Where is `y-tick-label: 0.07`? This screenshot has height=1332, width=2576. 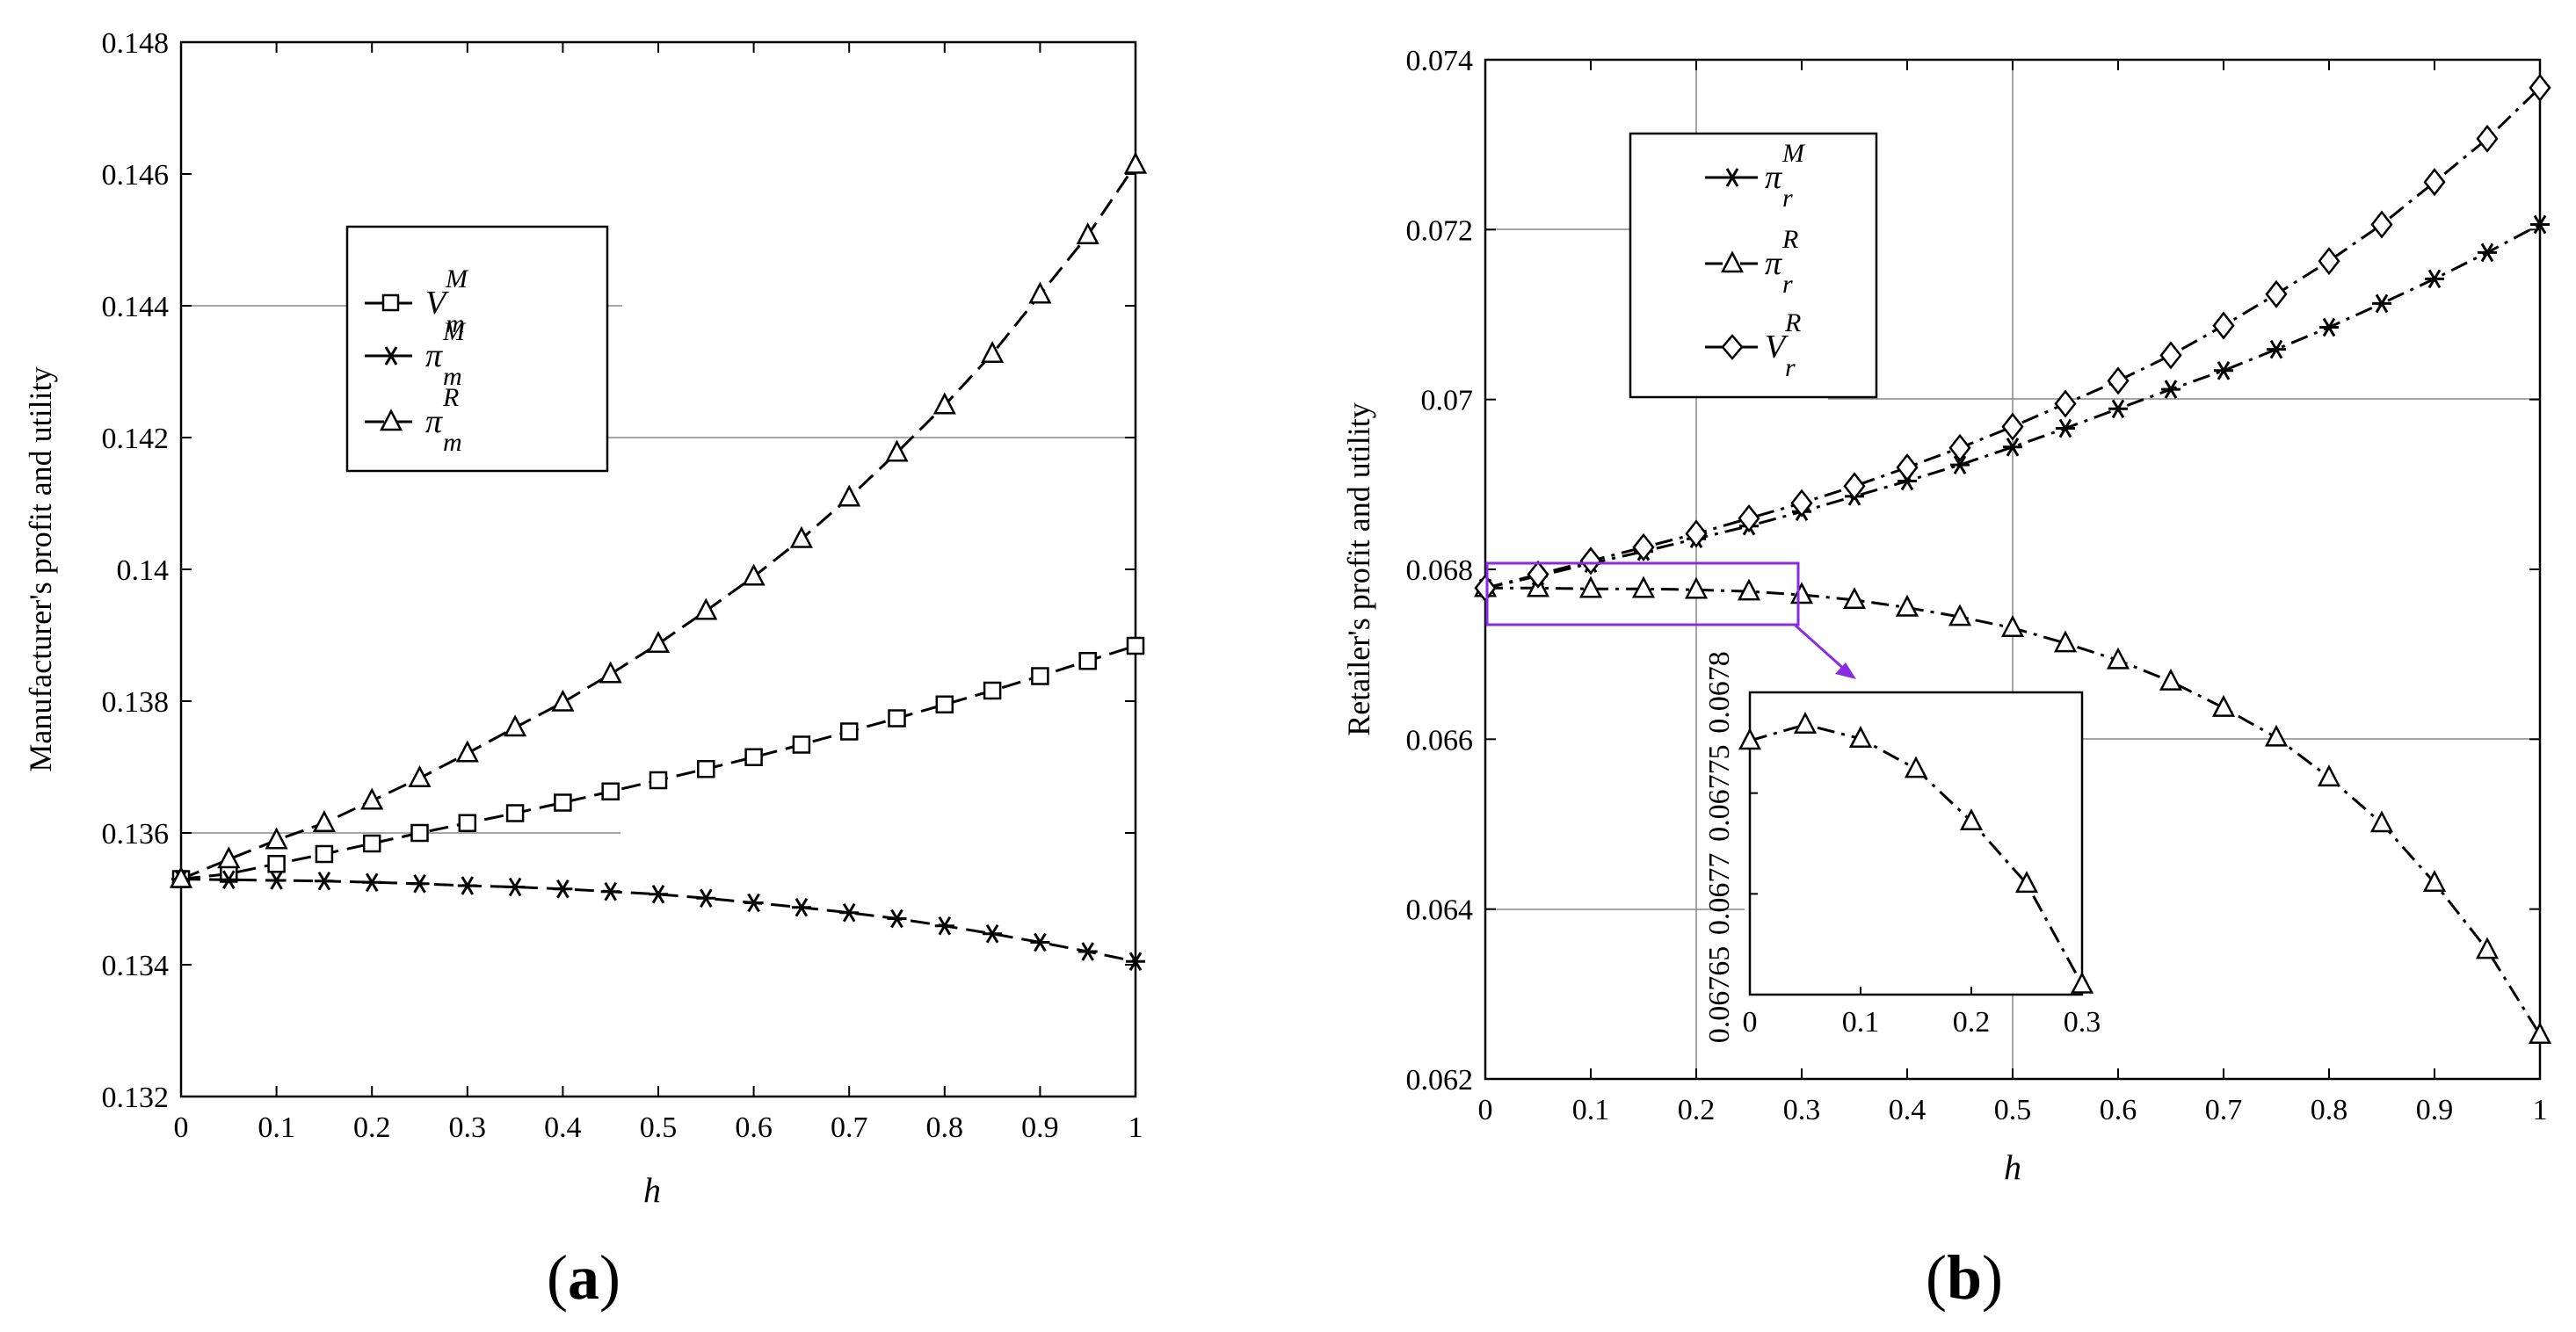 y-tick-label: 0.07 is located at coordinates (1447, 401).